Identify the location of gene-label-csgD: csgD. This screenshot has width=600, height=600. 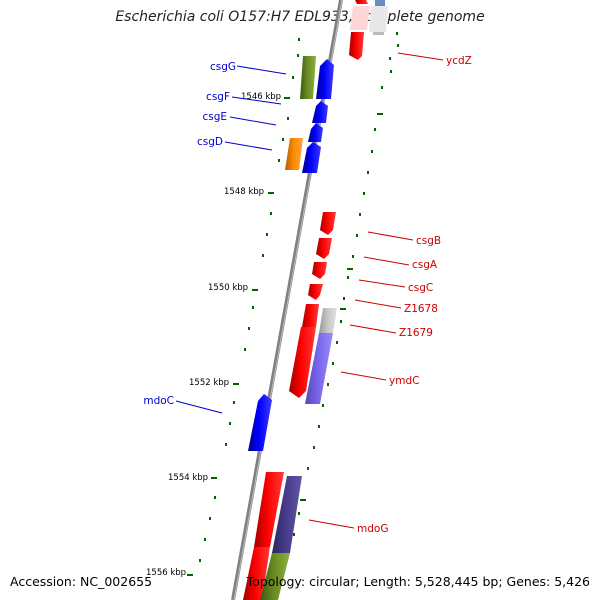
(210, 142).